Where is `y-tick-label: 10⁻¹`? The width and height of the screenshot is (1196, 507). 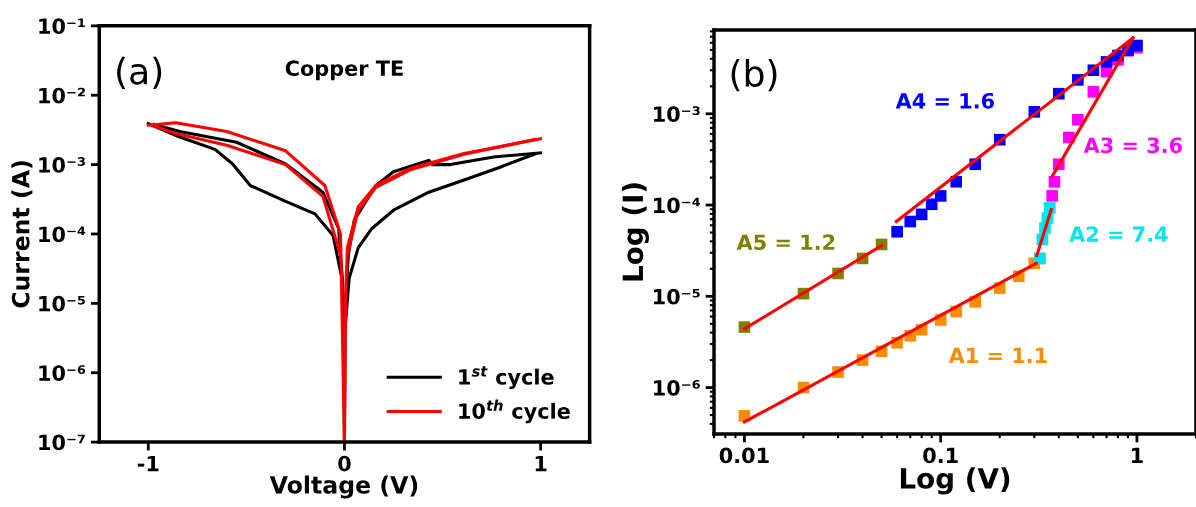 y-tick-label: 10⁻¹ is located at coordinates (62, 26).